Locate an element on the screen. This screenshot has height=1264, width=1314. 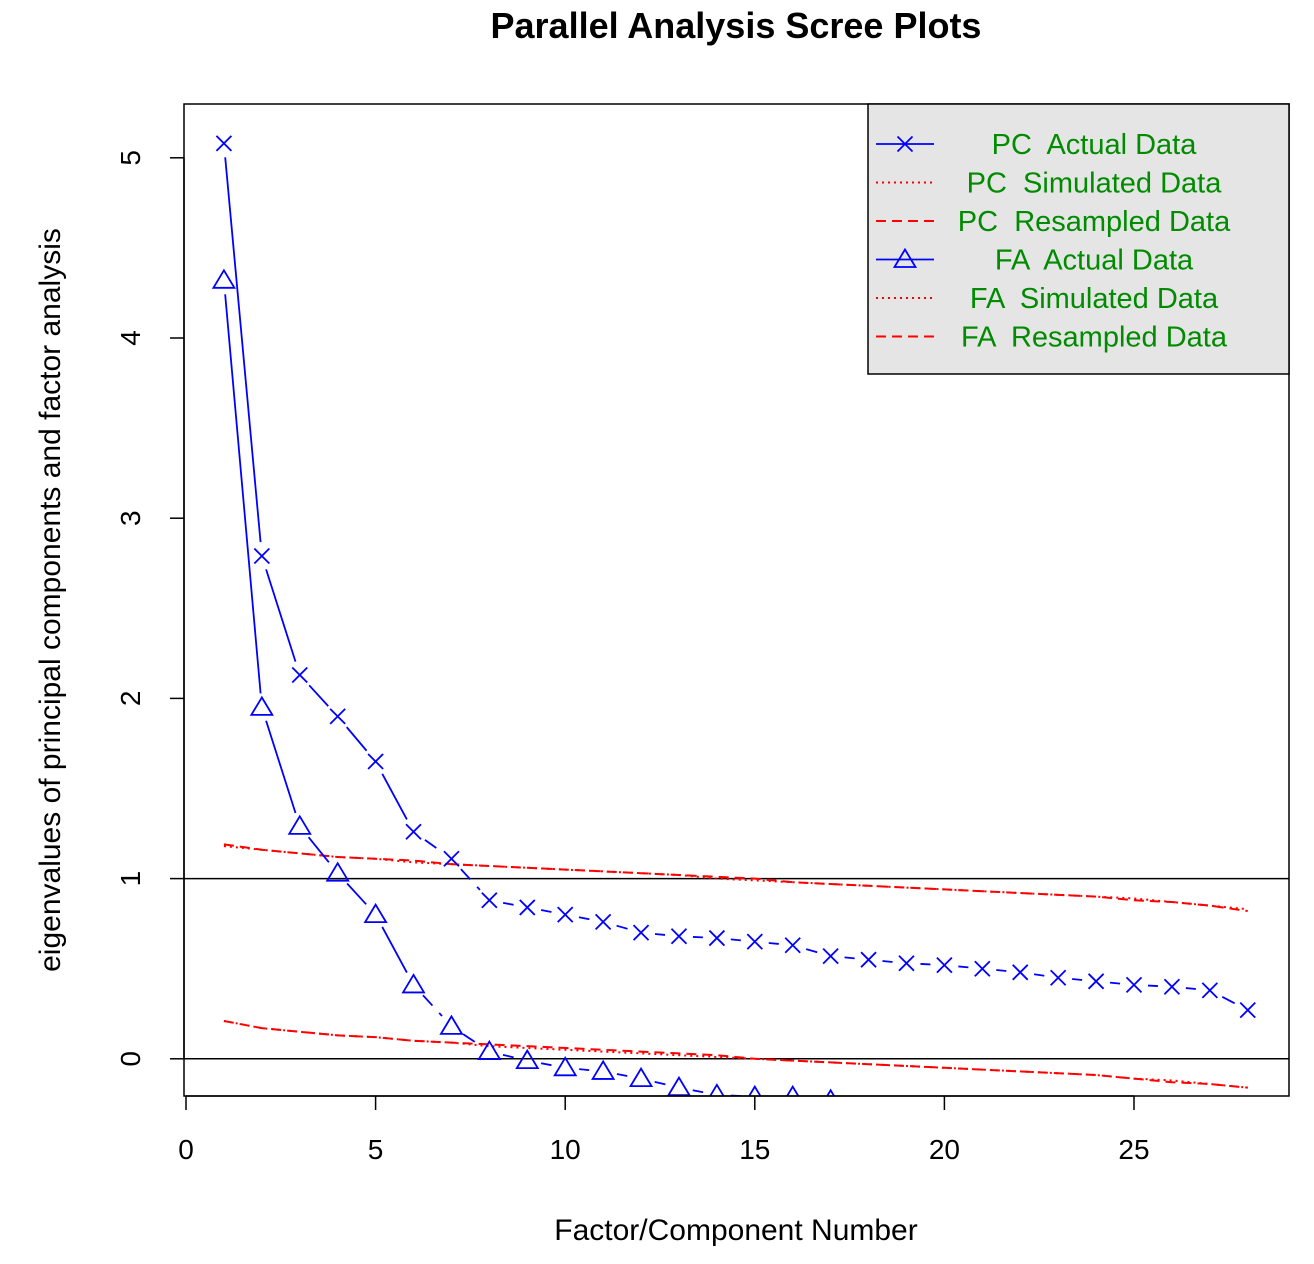
legend-item-pc-actual-data: PC Actual Data is located at coordinates (1036, 145).